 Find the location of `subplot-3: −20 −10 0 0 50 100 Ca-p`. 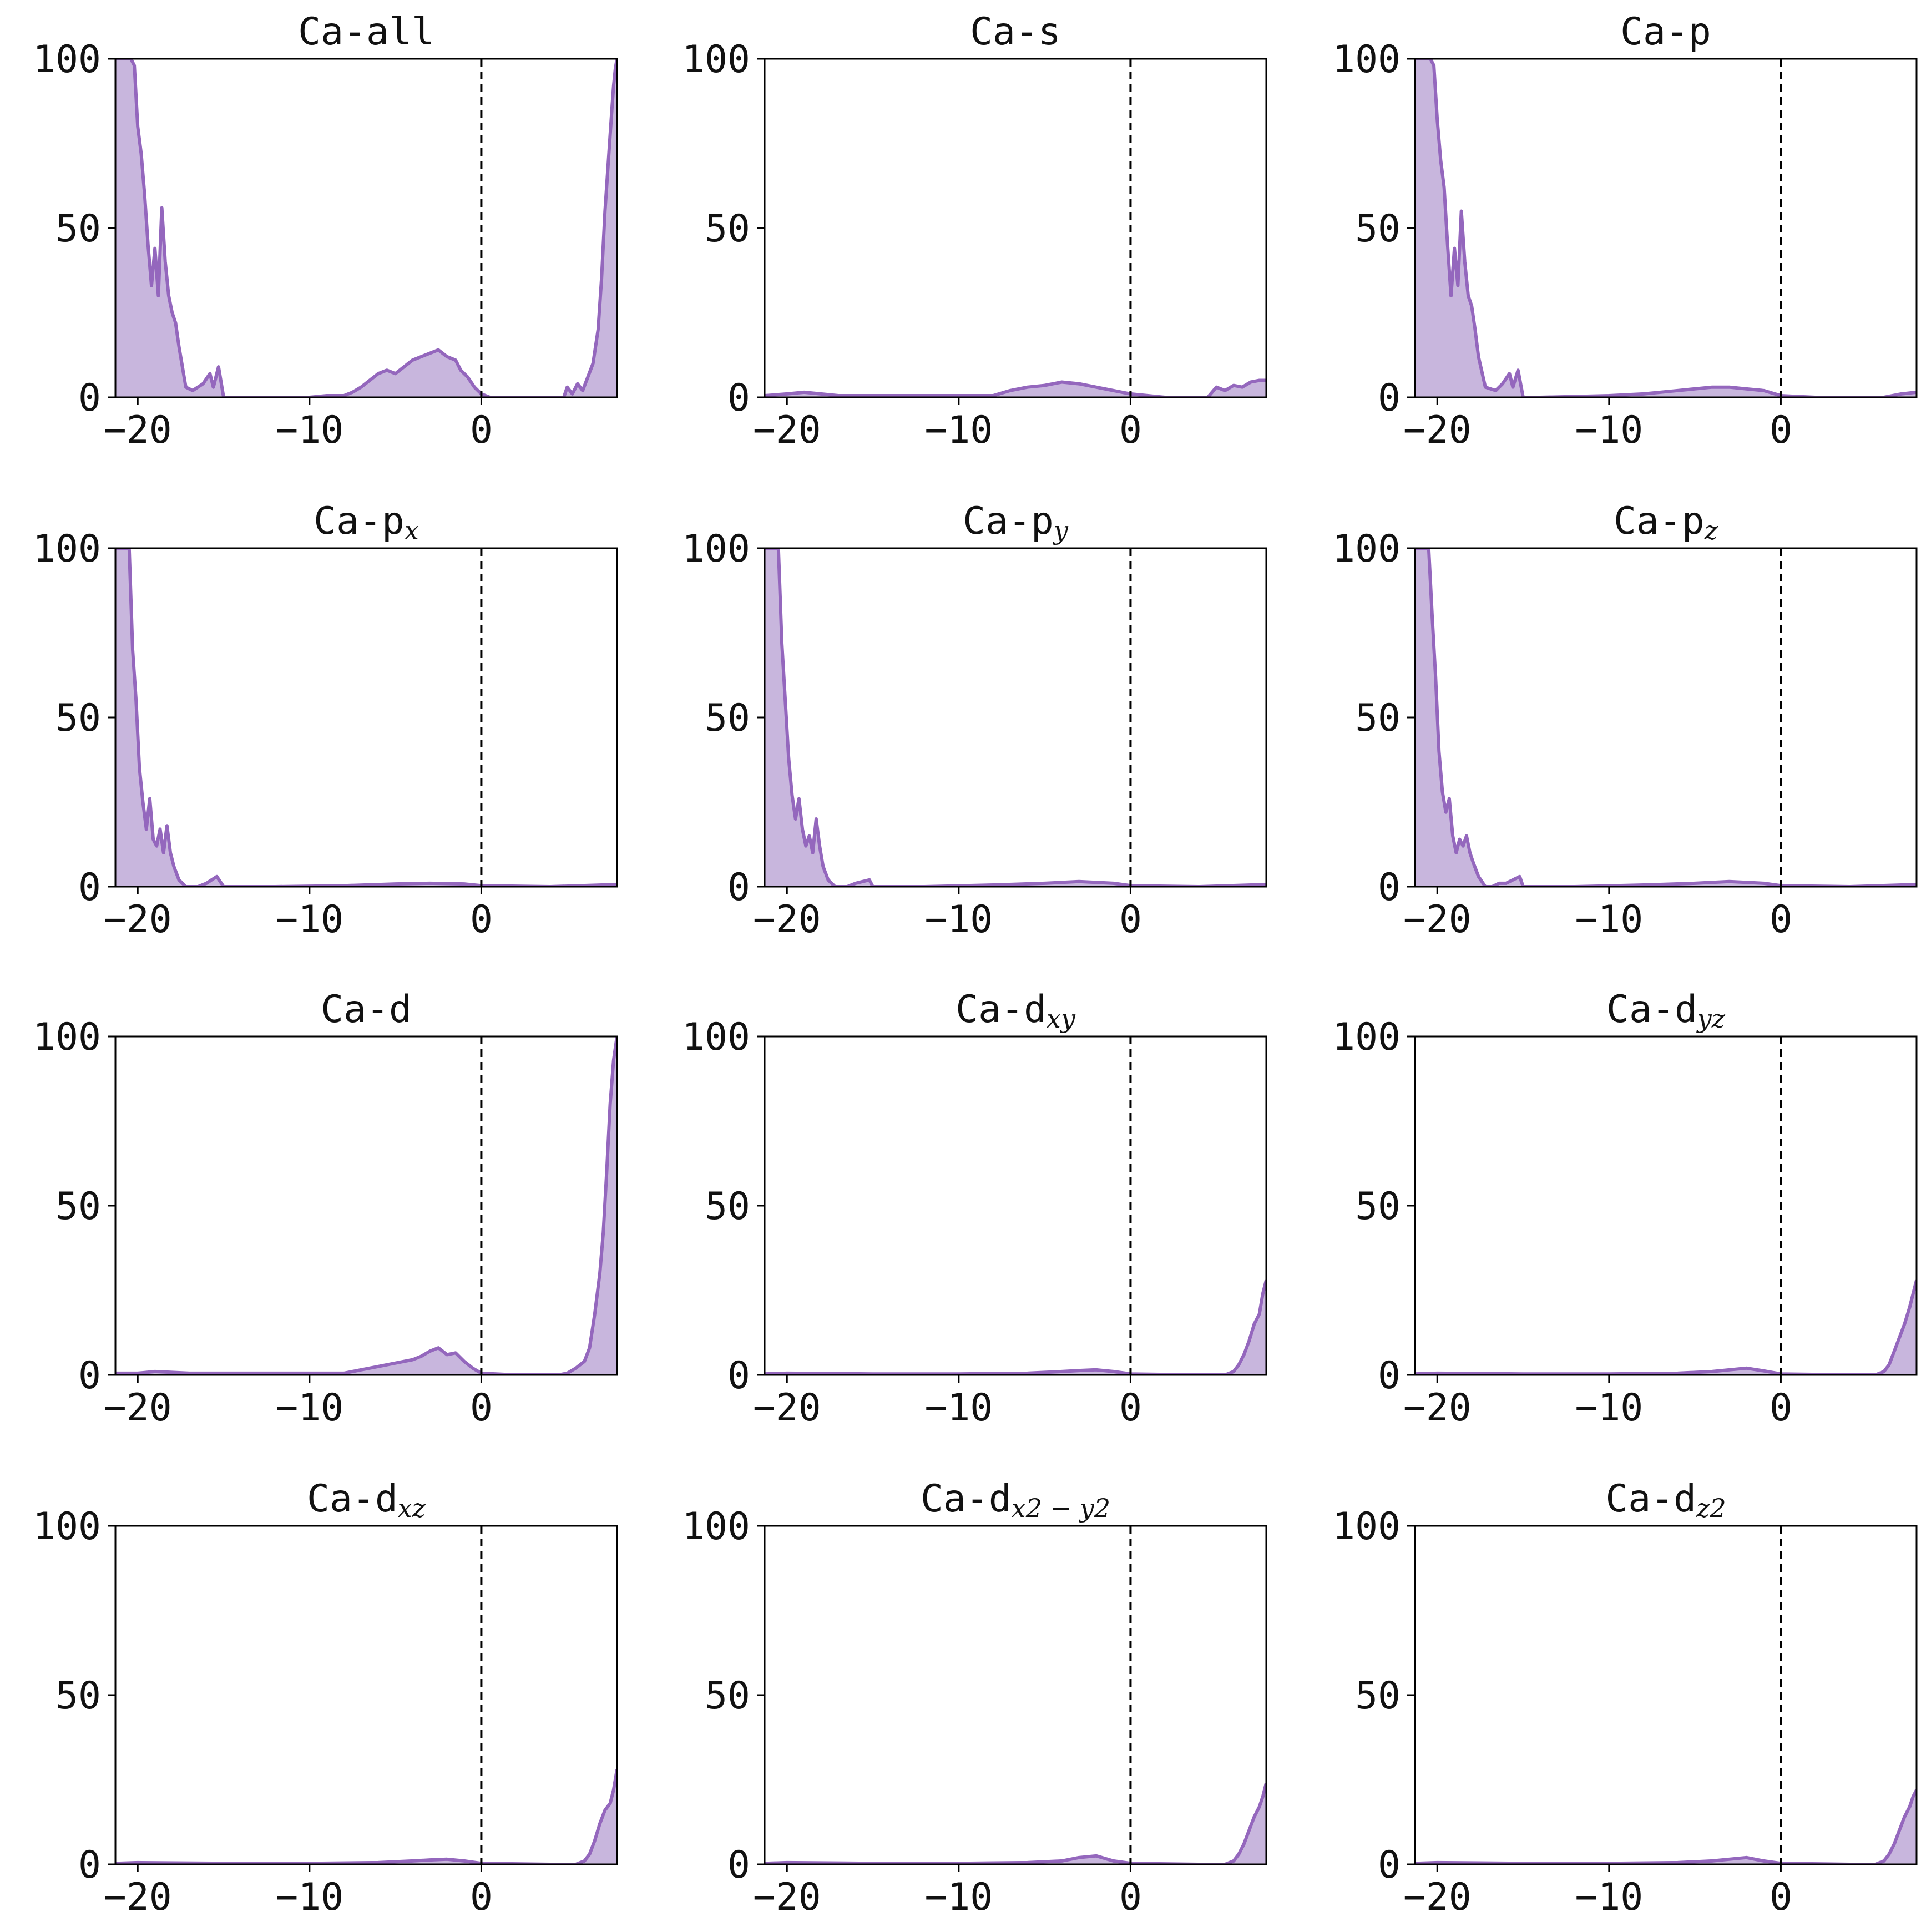

subplot-3: −20 −10 0 0 50 100 Ca-p is located at coordinates (1625, 231).